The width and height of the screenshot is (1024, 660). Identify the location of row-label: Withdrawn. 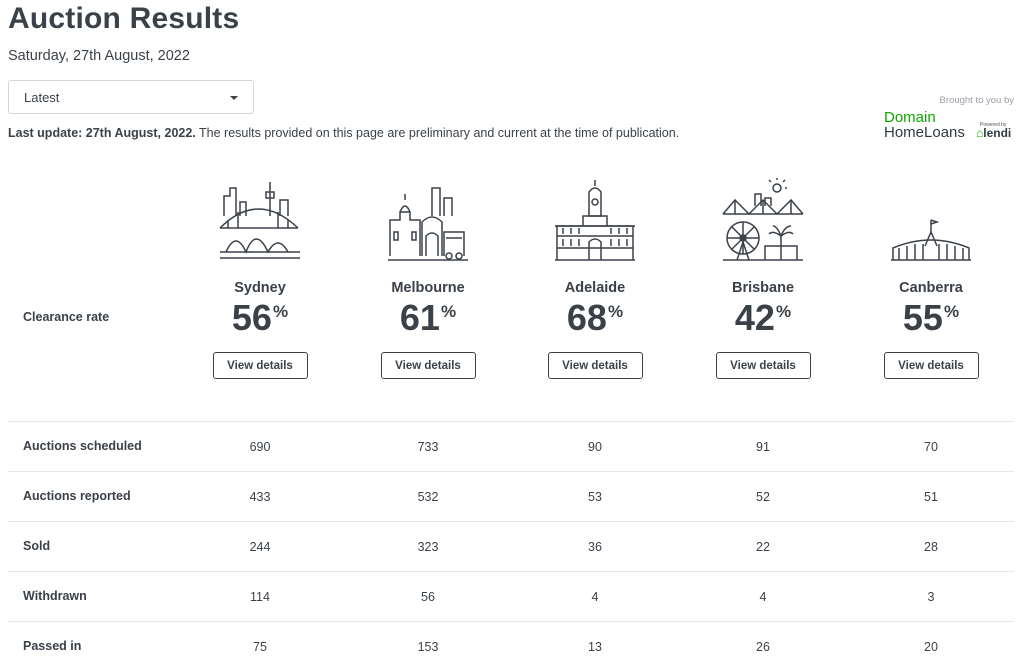
(55, 596).